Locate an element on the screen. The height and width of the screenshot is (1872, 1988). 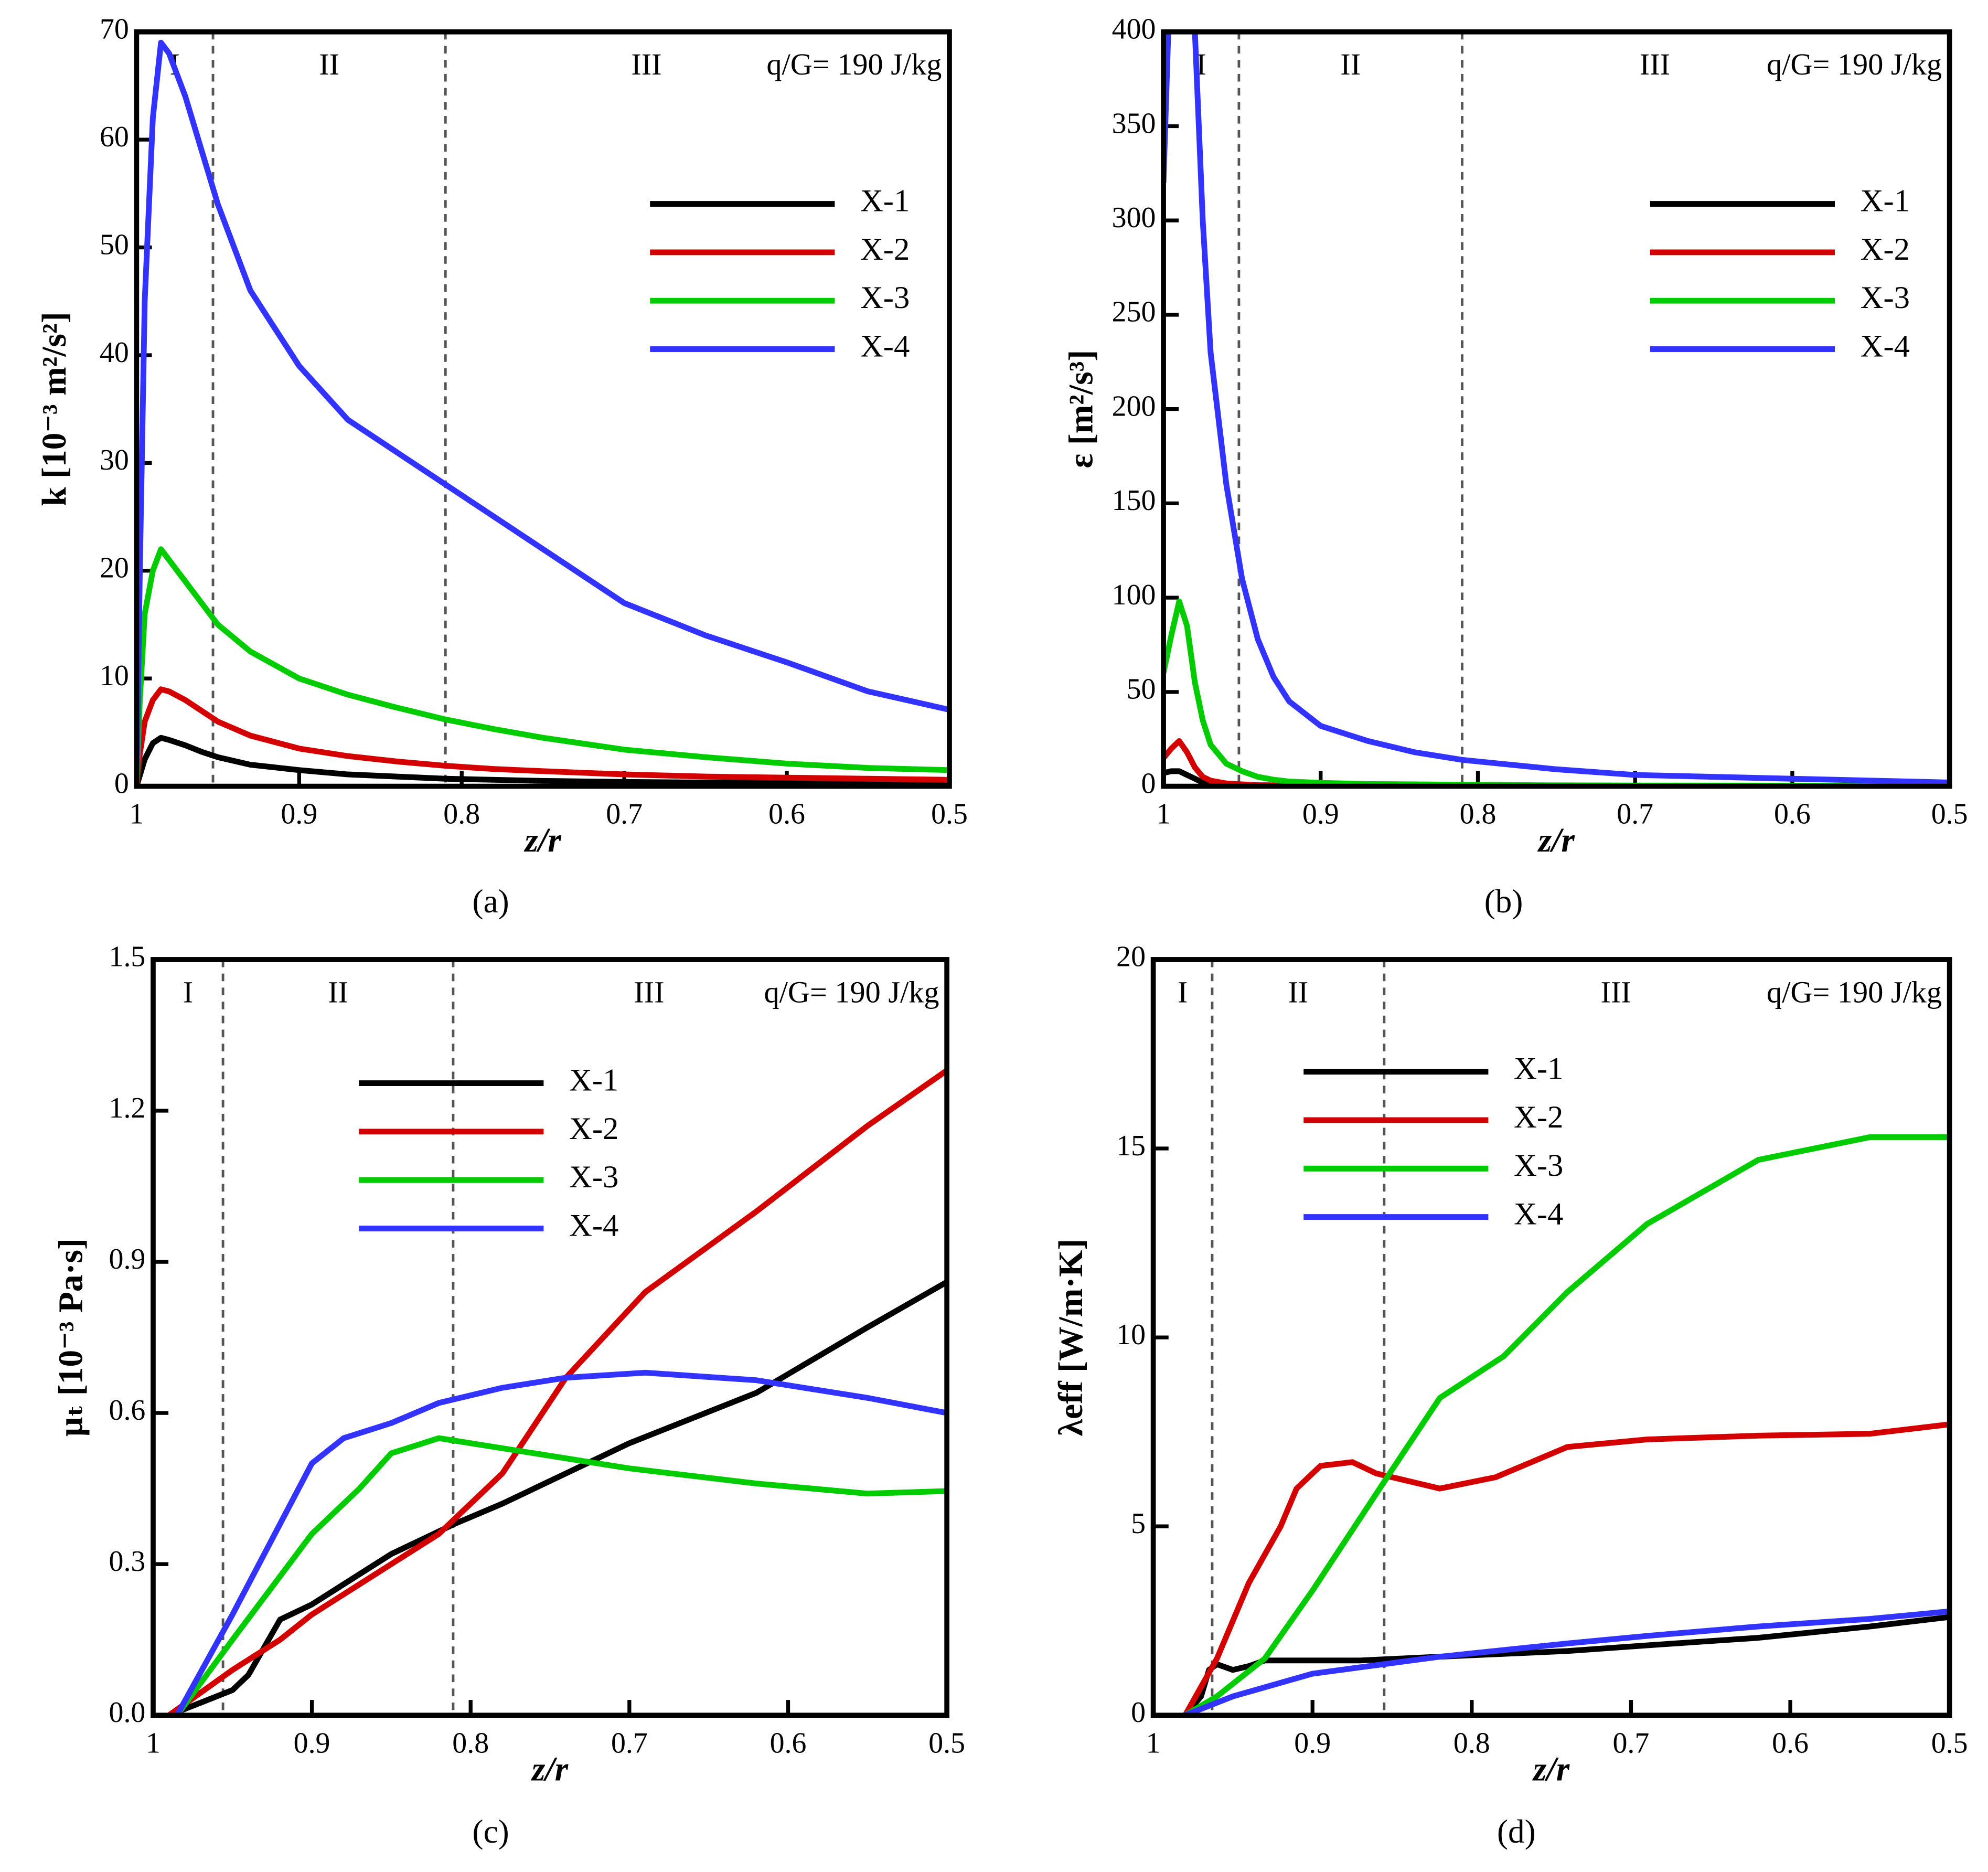
caption: (b) is located at coordinates (1503, 901).